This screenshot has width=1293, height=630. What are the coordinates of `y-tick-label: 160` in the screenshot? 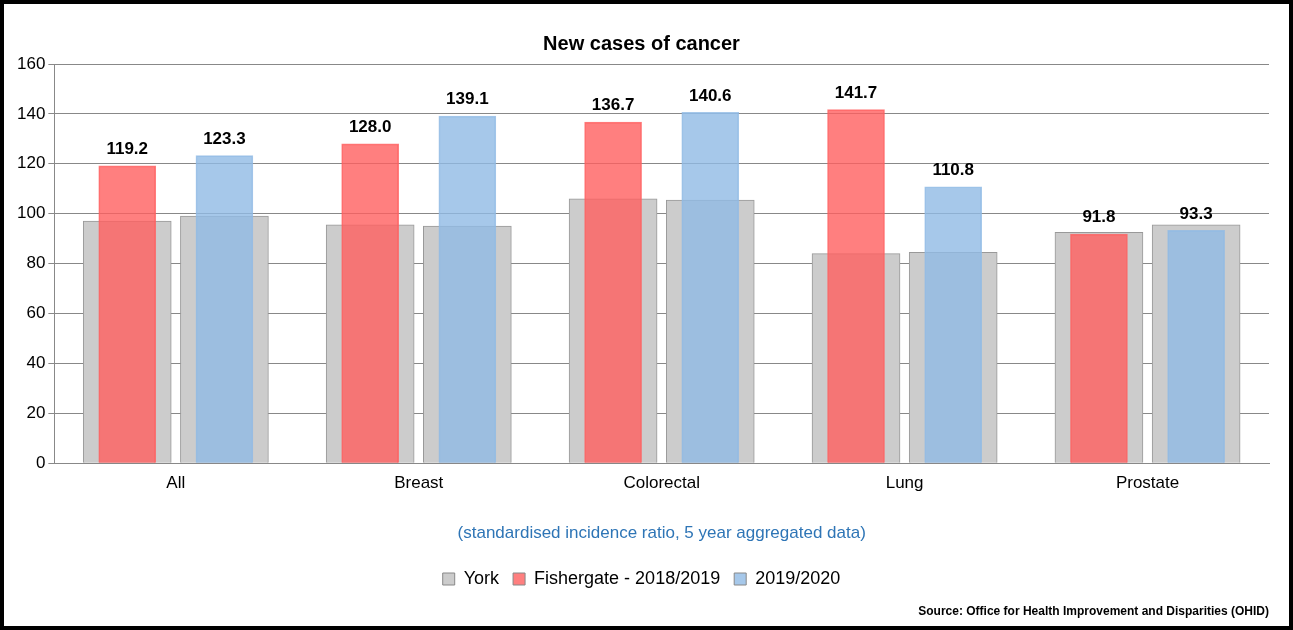 It's located at (31, 63).